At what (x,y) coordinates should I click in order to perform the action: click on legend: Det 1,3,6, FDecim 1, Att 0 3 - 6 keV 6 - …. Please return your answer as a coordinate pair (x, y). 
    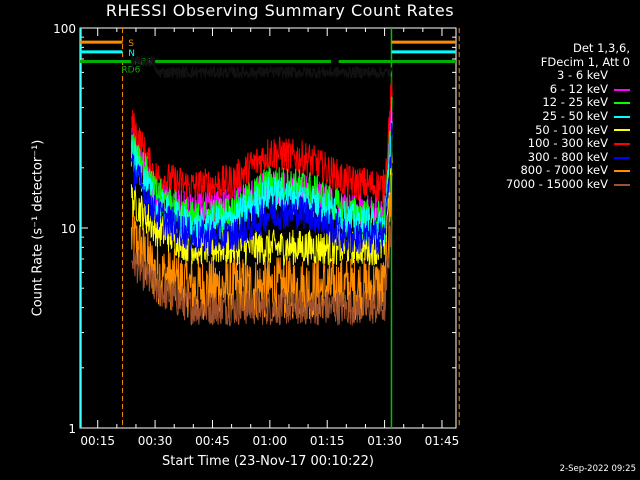
    Looking at the image, I should click on (550, 116).